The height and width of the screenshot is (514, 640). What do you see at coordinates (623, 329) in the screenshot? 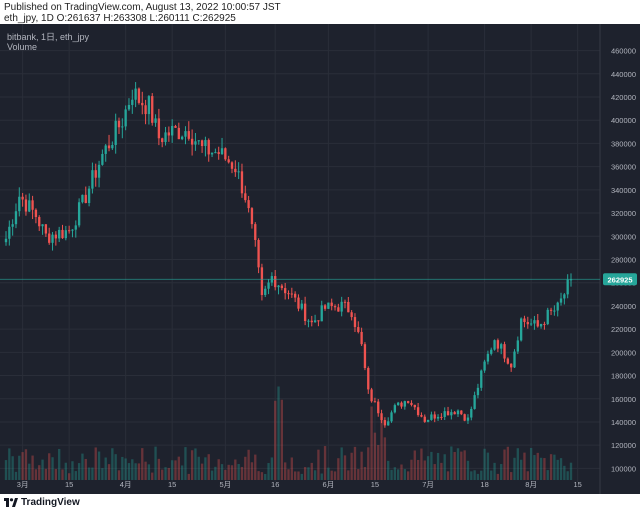
I see `y-tick-label: 220000` at bounding box center [623, 329].